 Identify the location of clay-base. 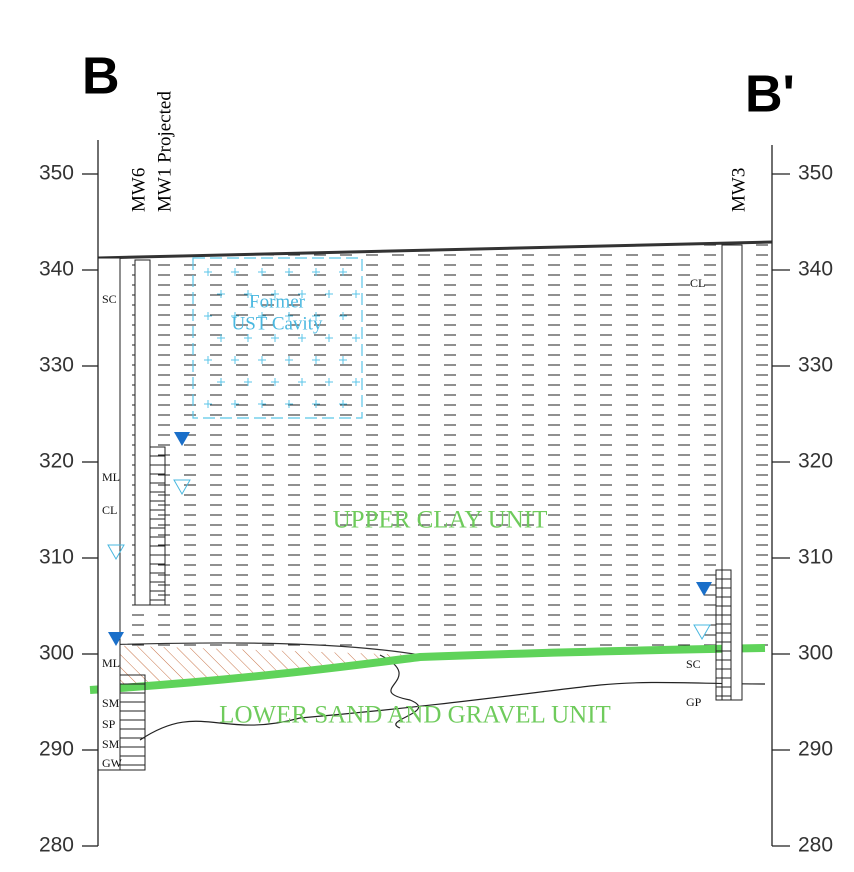
(427, 669).